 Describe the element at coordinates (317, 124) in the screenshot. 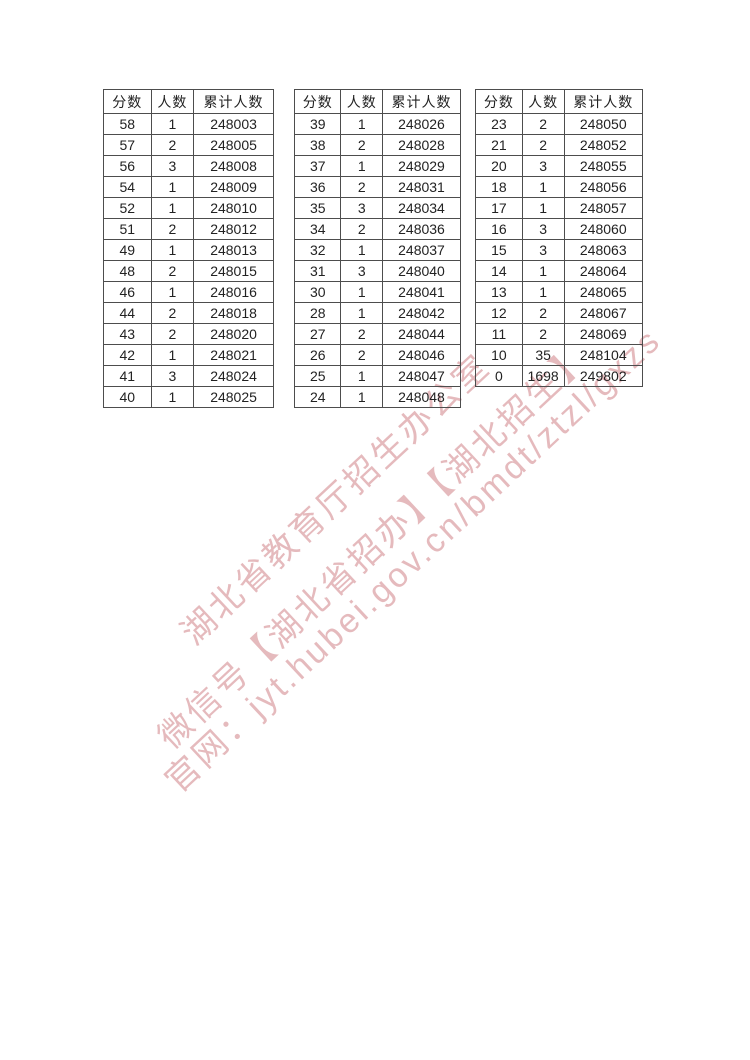

I see `score-cell: 39` at that location.